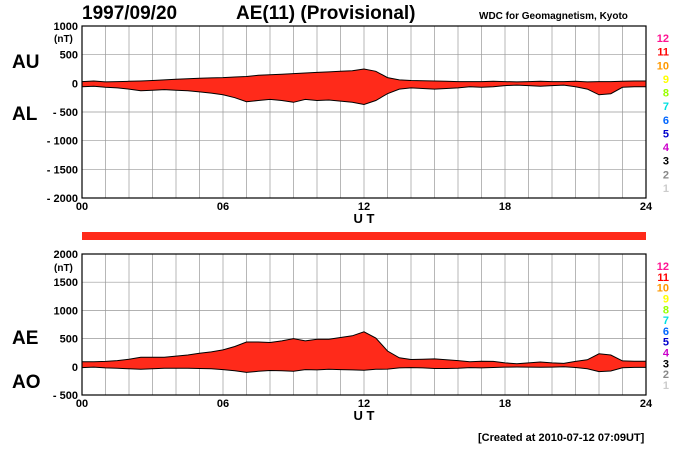 The height and width of the screenshot is (450, 700). Describe the element at coordinates (82, 404) in the screenshot. I see `bottom-x-tick-label: 00` at that location.